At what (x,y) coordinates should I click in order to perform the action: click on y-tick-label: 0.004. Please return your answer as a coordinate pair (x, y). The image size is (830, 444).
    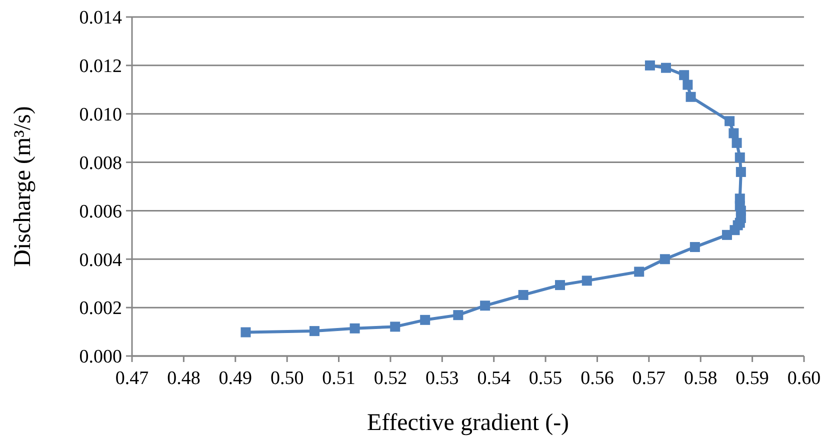
    Looking at the image, I should click on (100, 260).